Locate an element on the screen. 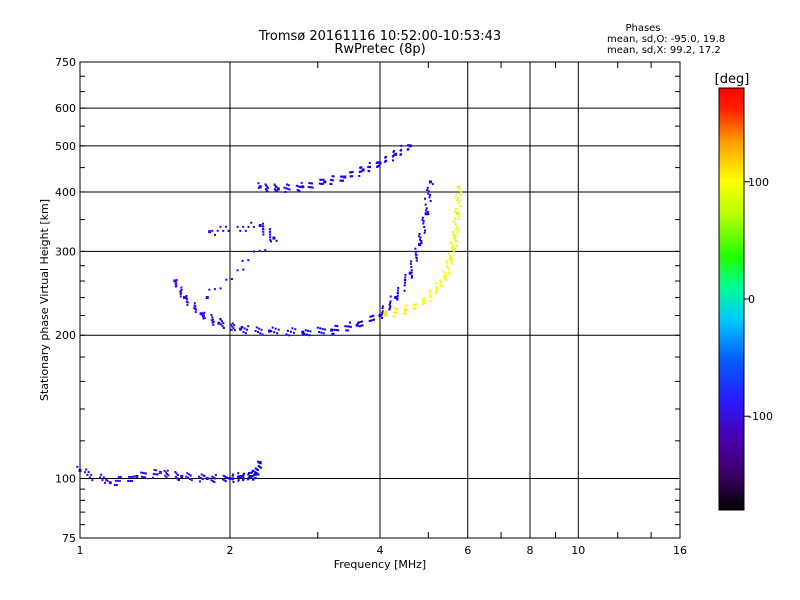 This screenshot has width=800, height=600. y-axis-label: Stationary phase Virtual Height [km] is located at coordinates (44, 300).